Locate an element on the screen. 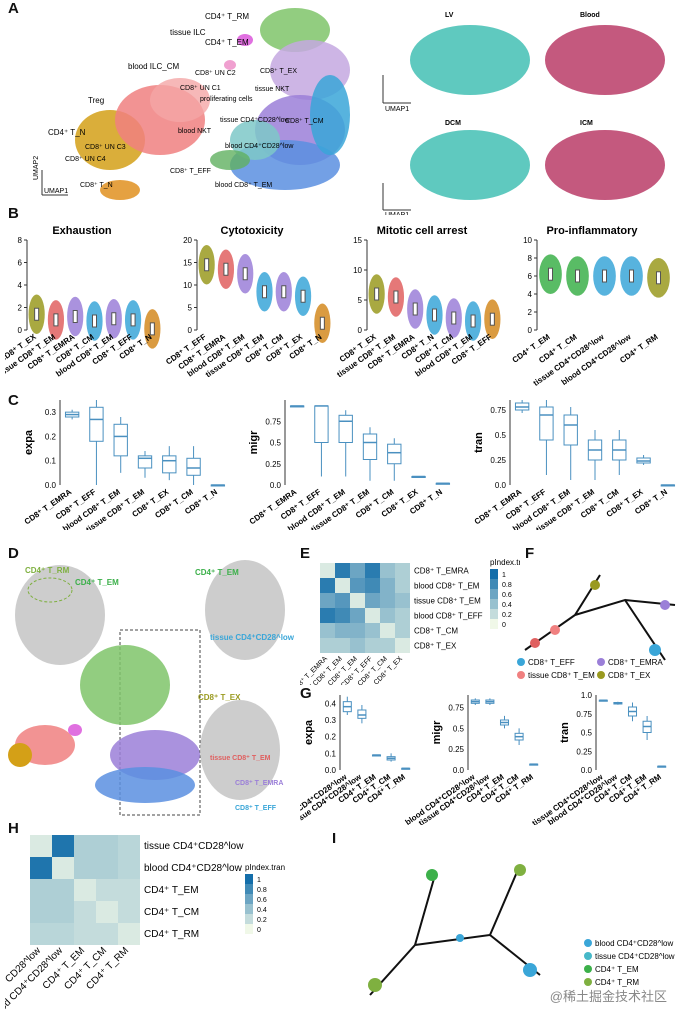 This screenshot has height=1011, width=685. heat-row-label: CD4⁺ T_RM is located at coordinates (171, 934).